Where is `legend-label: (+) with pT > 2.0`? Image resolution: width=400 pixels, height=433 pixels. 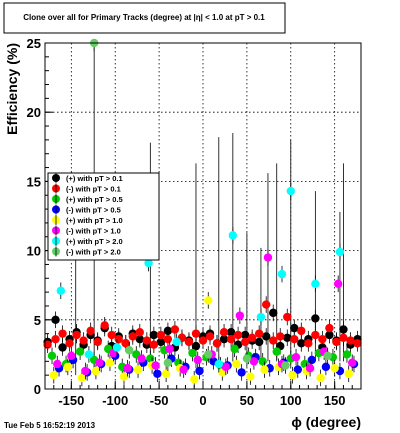
legend-label: (+) with pT > 2.0 is located at coordinates (94, 241).